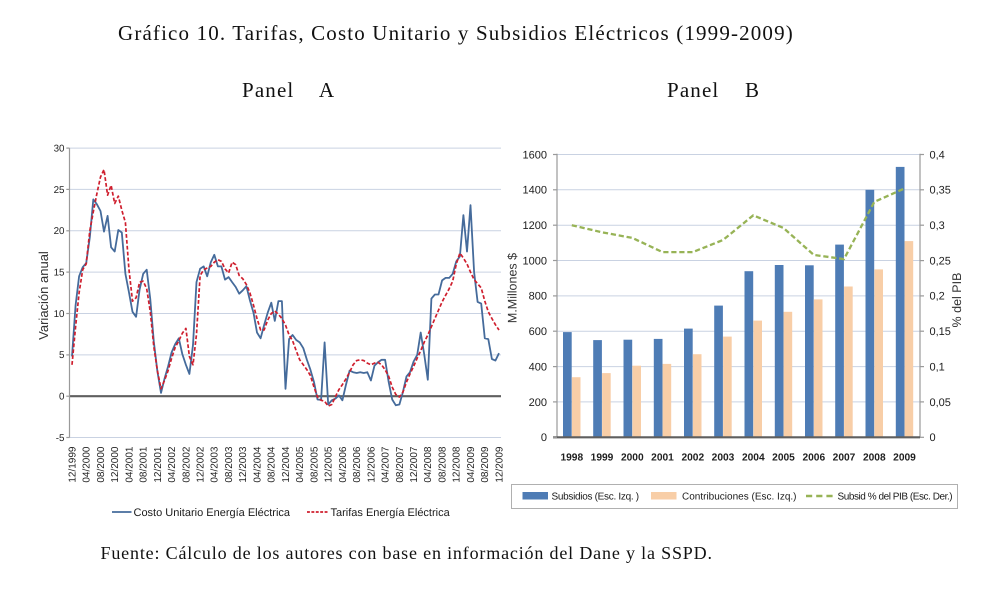 This screenshot has height=604, width=990. Describe the element at coordinates (72, 464) in the screenshot. I see `svg-text: 12/1999` at that location.